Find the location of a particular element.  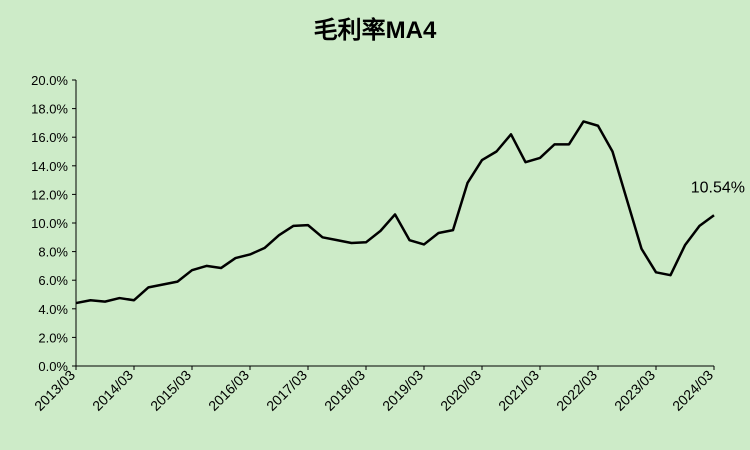

x-tick-label: 2021/03 is located at coordinates (518, 390).